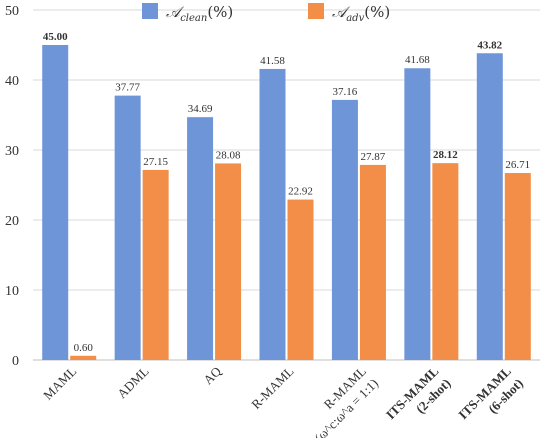 The image size is (540, 438). What do you see at coordinates (417, 60) in the screenshot?
I see `data-label: 41.68` at bounding box center [417, 60].